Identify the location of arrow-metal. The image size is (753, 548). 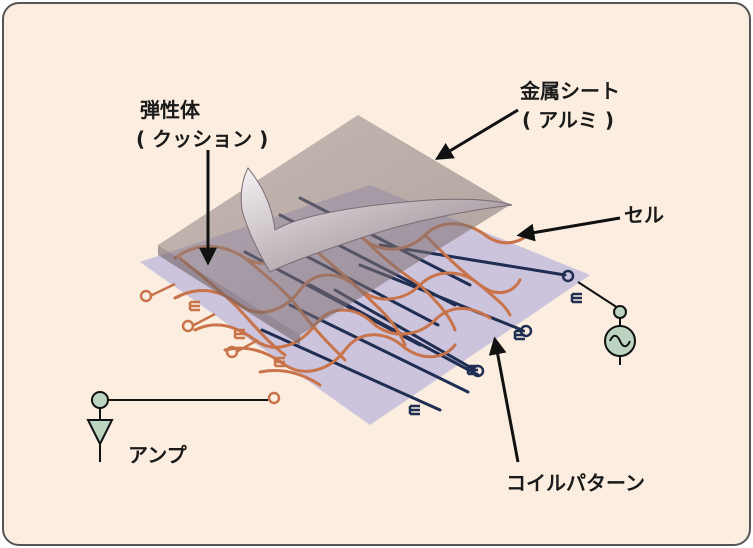
(476, 134).